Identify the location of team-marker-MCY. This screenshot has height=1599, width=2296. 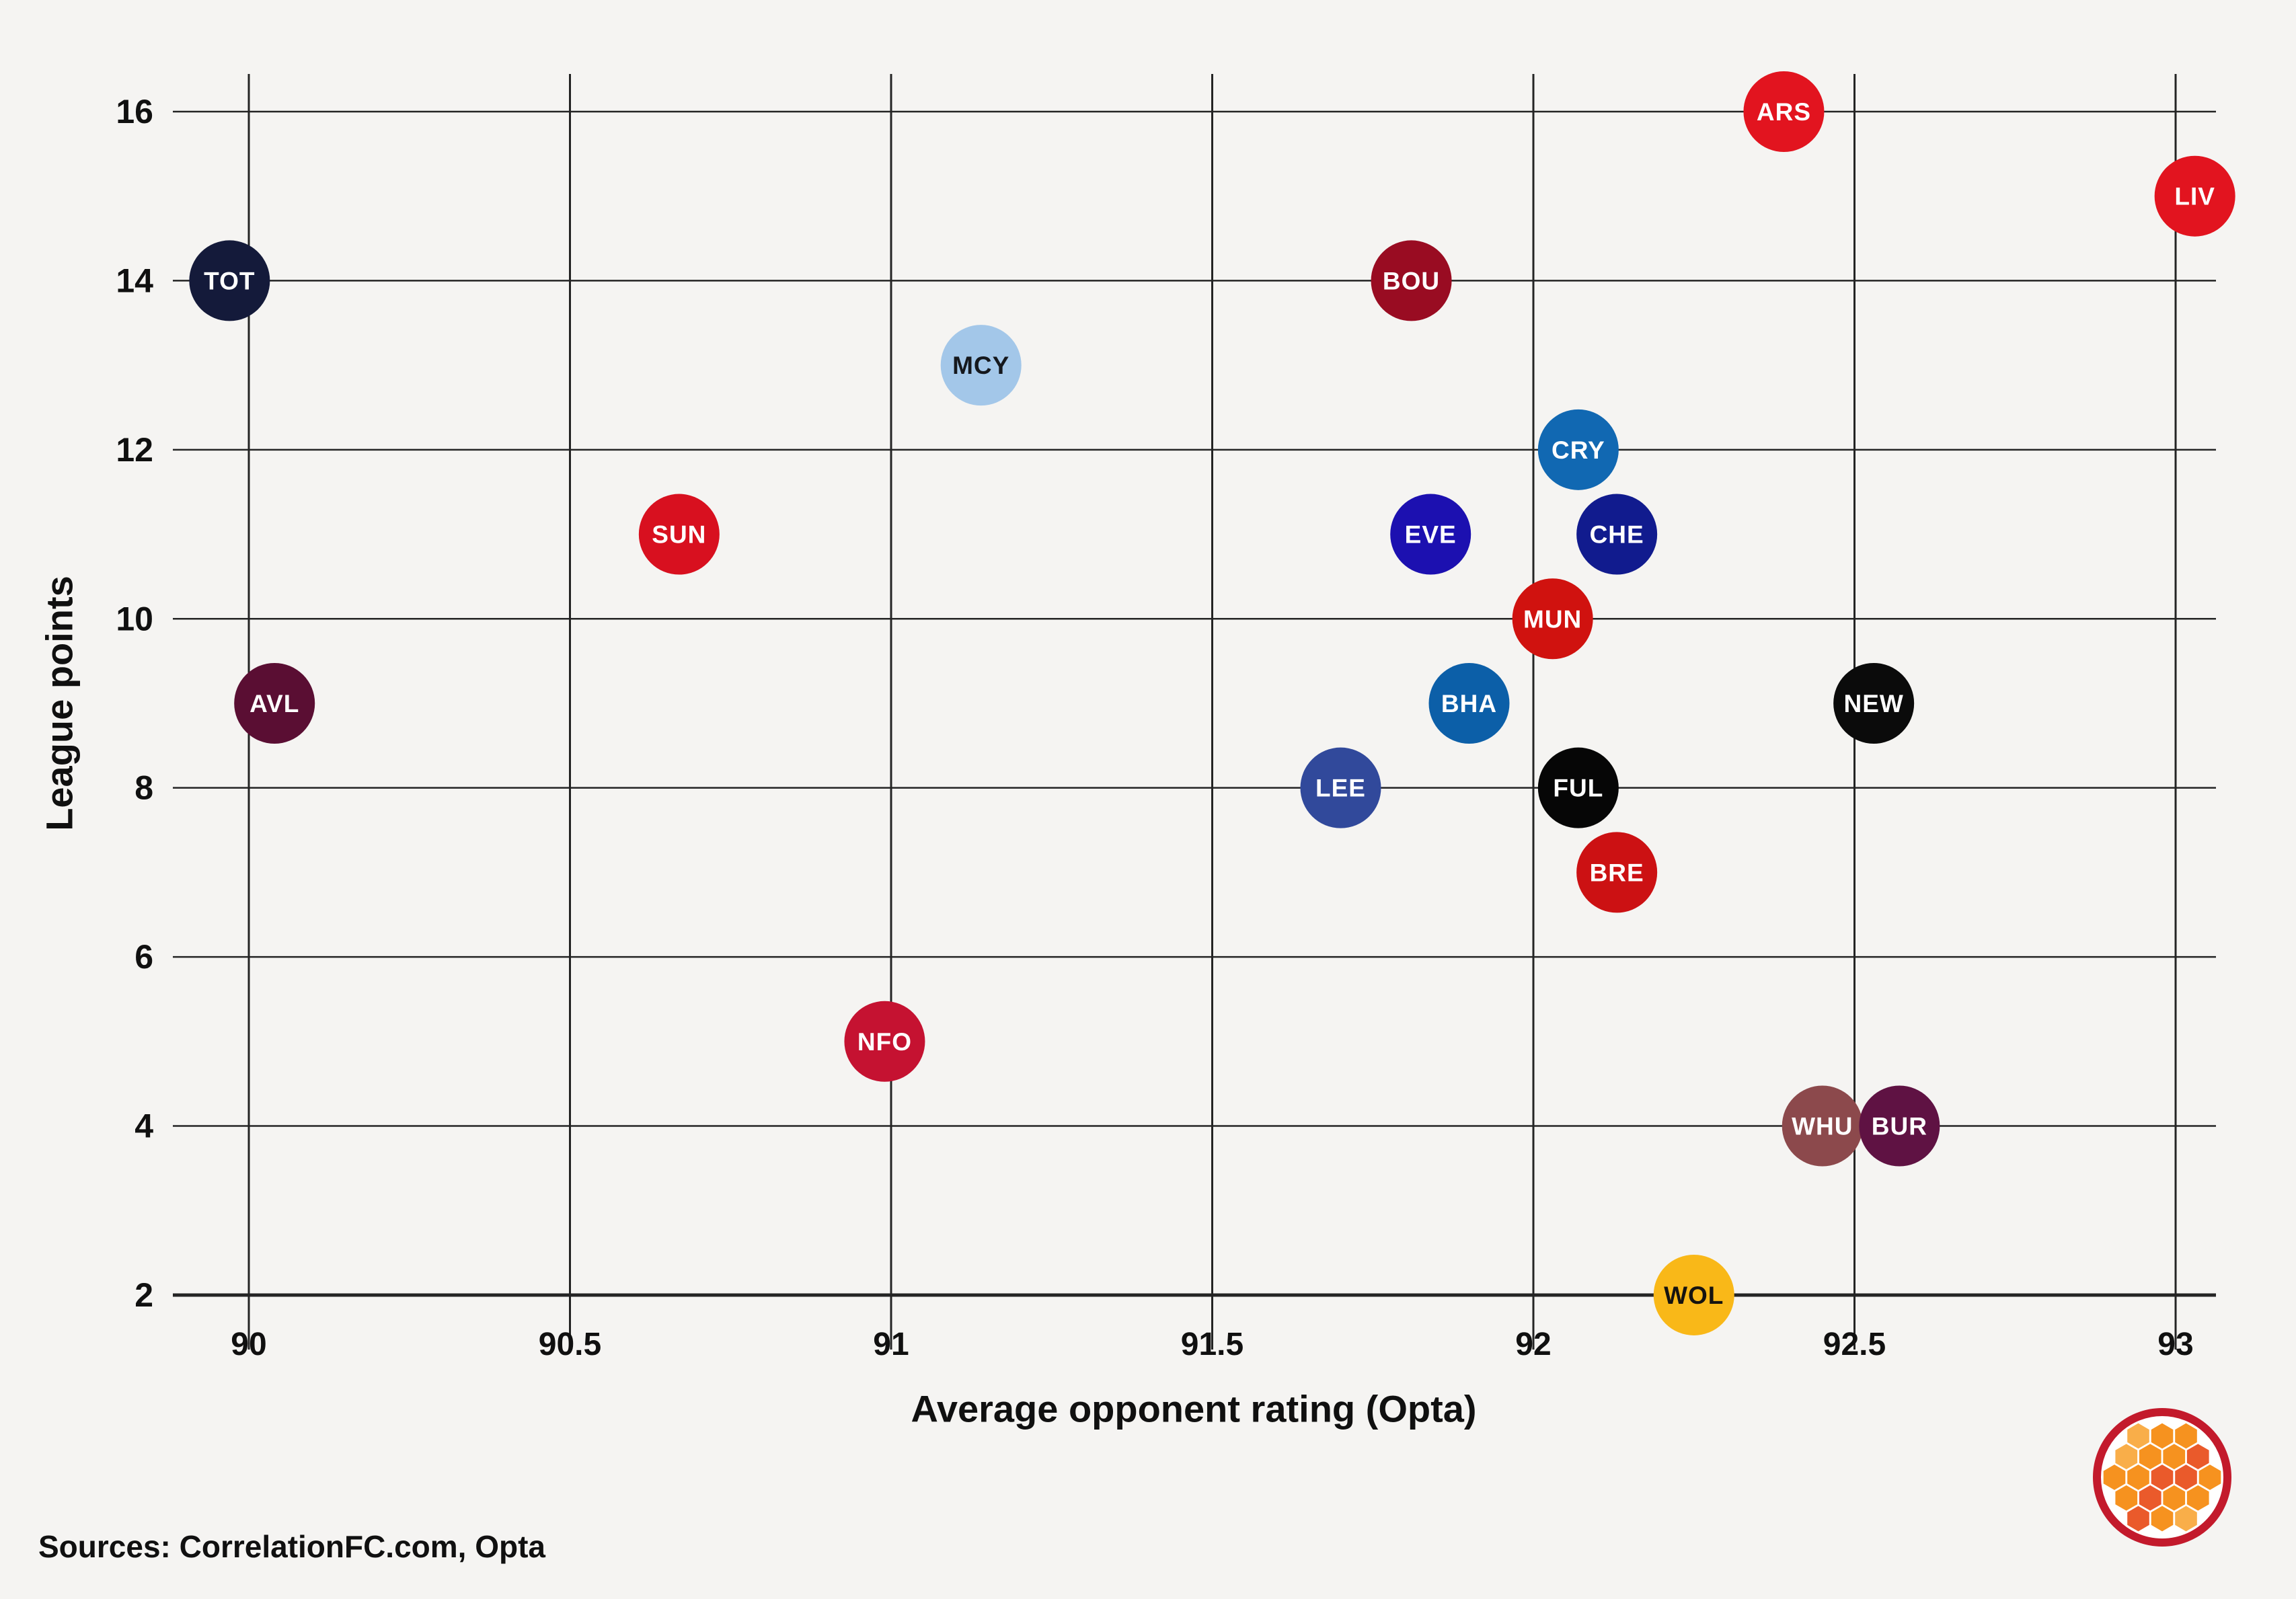
(981, 365).